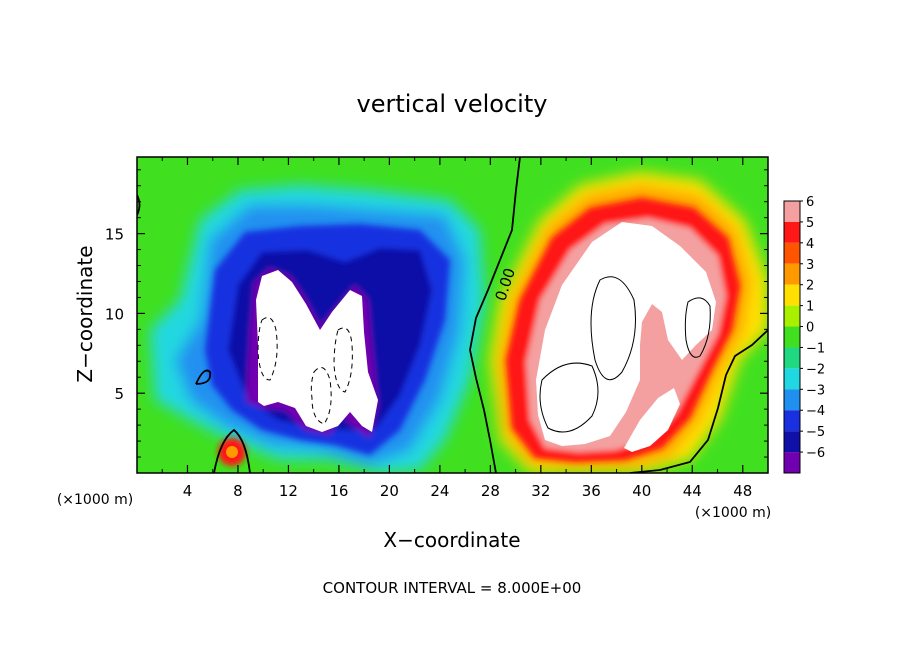 The image size is (904, 654). What do you see at coordinates (114, 235) in the screenshot?
I see `y-tick-label: 15` at bounding box center [114, 235].